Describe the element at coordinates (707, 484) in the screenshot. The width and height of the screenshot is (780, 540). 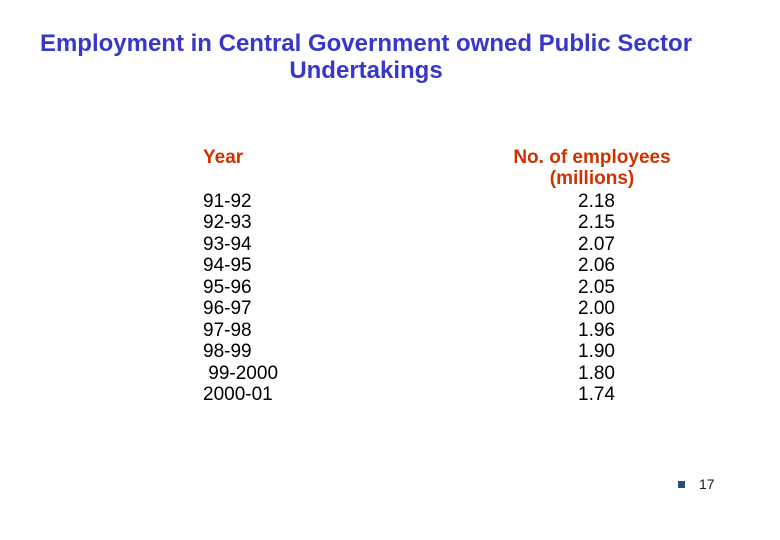
I see `page-number: 17` at that location.